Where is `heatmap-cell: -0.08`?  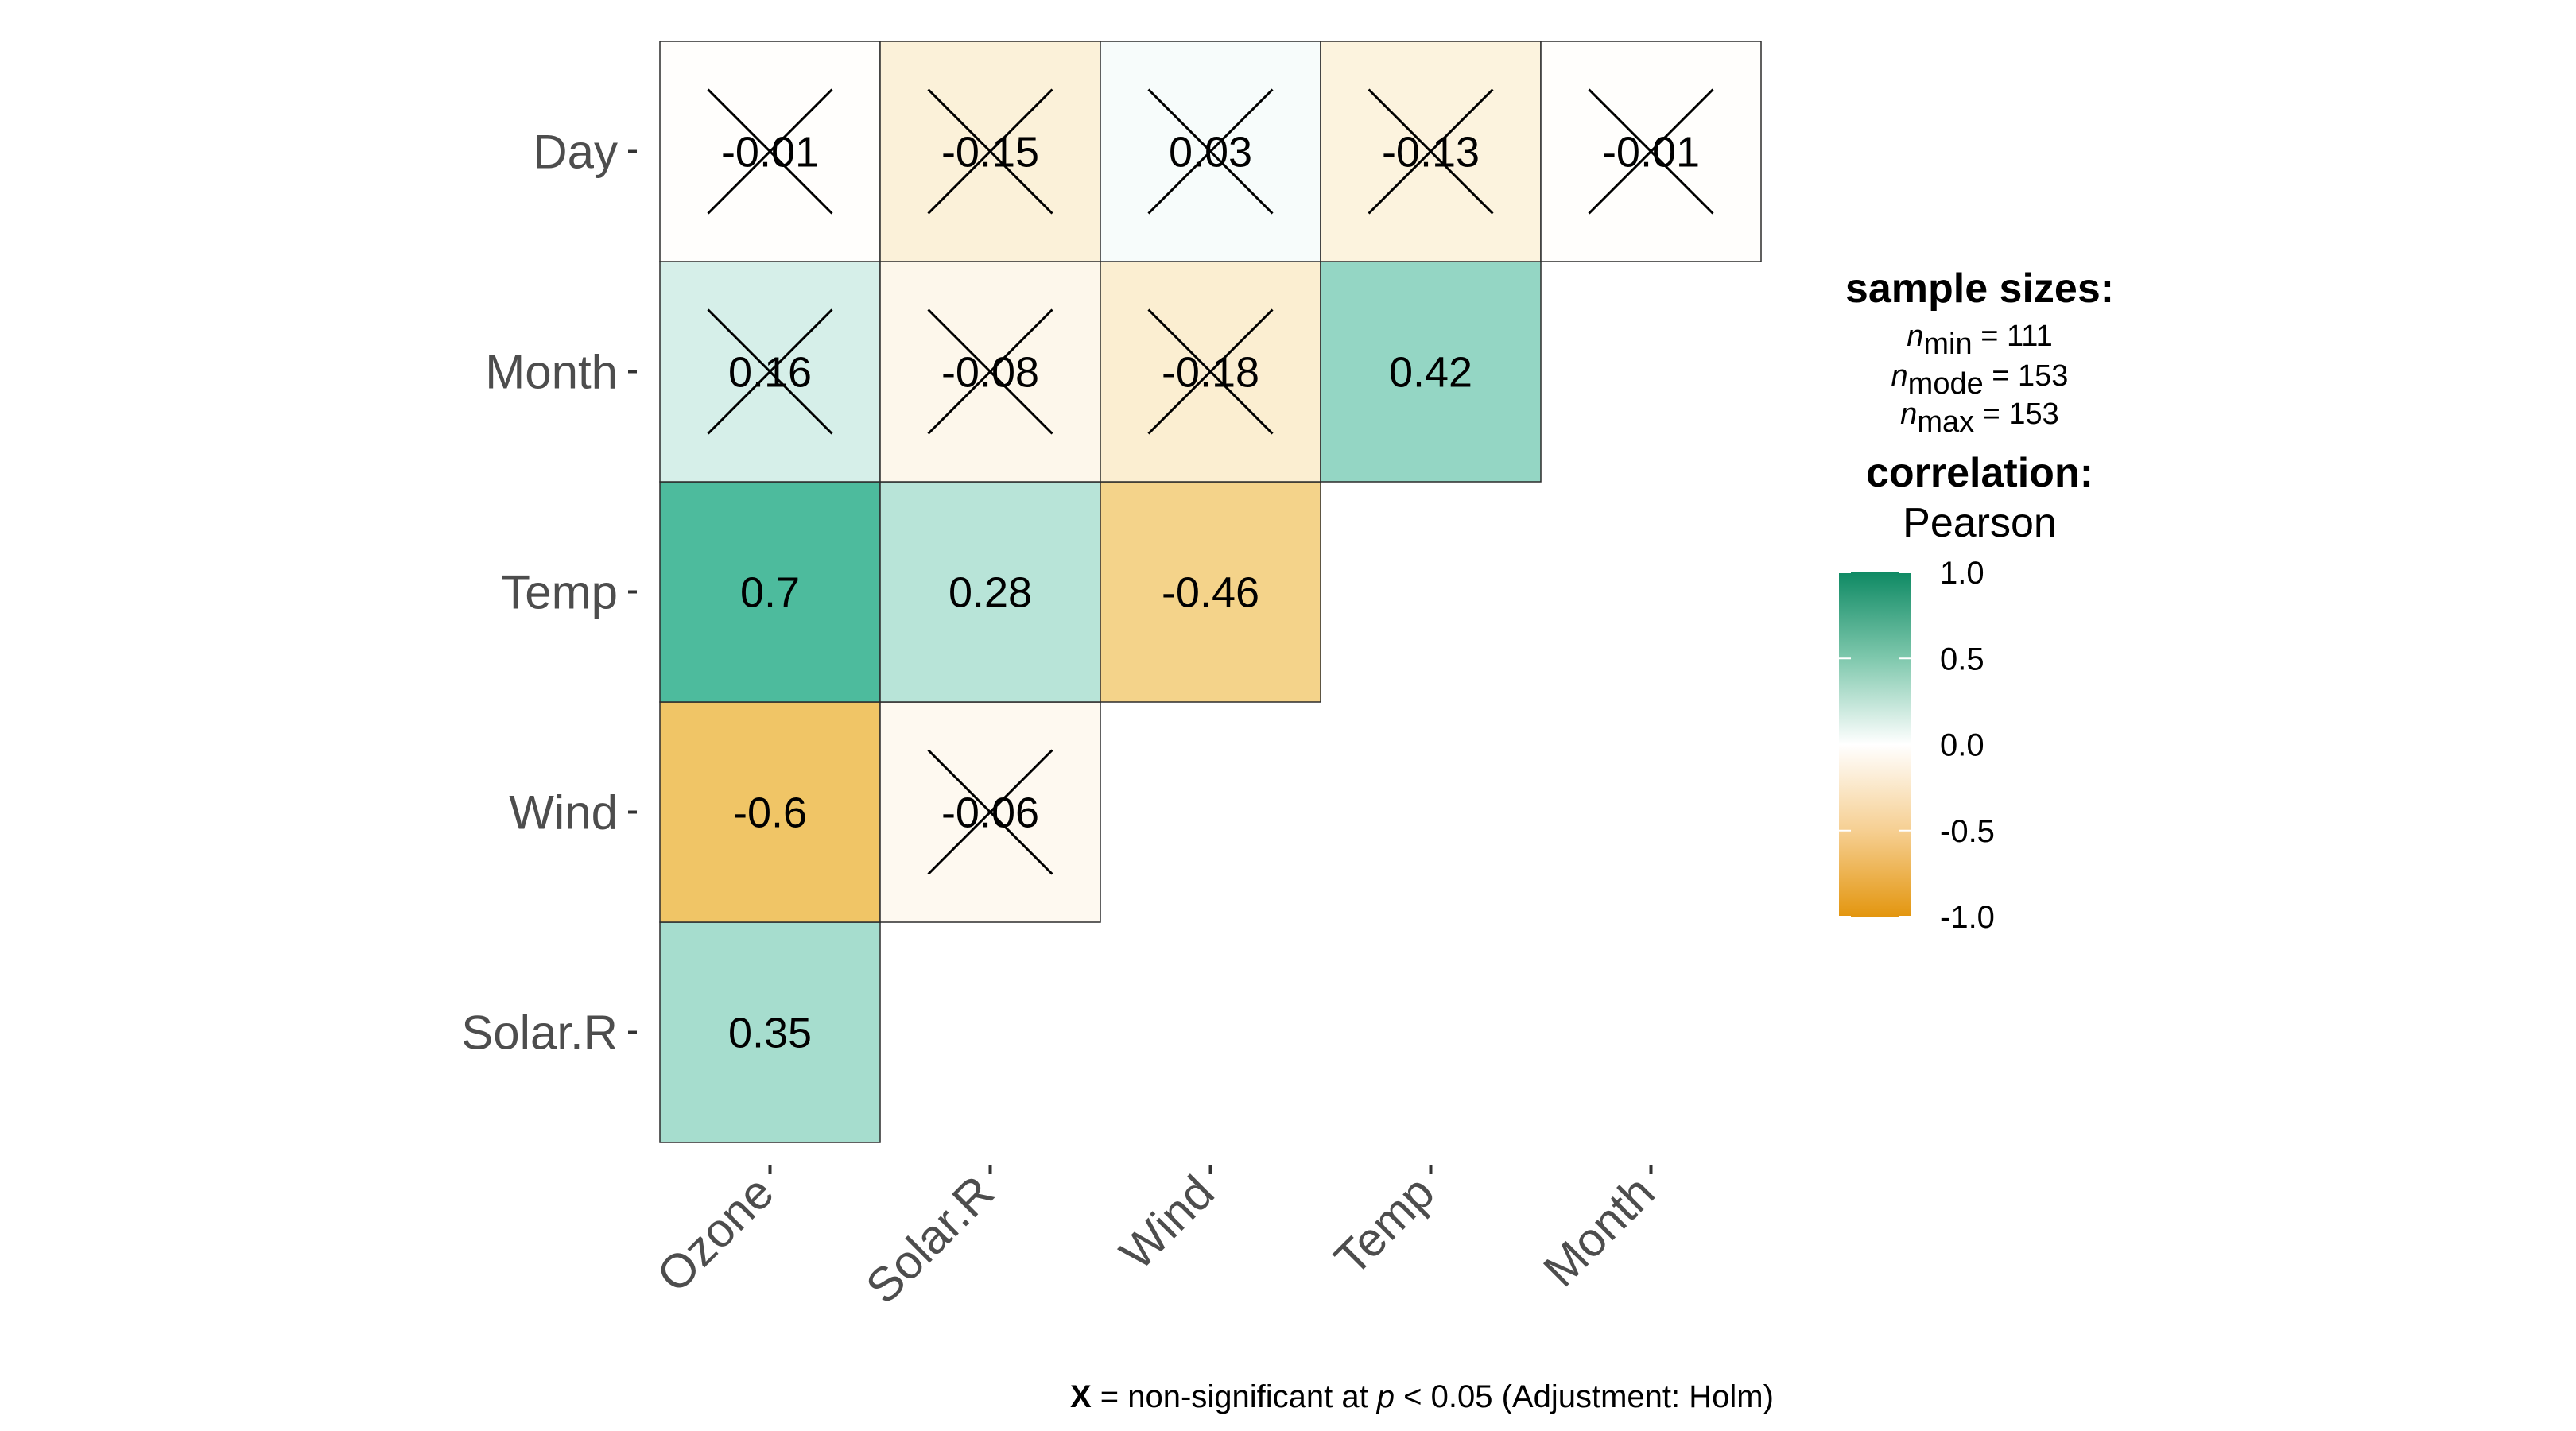 heatmap-cell: -0.08 is located at coordinates (990, 372).